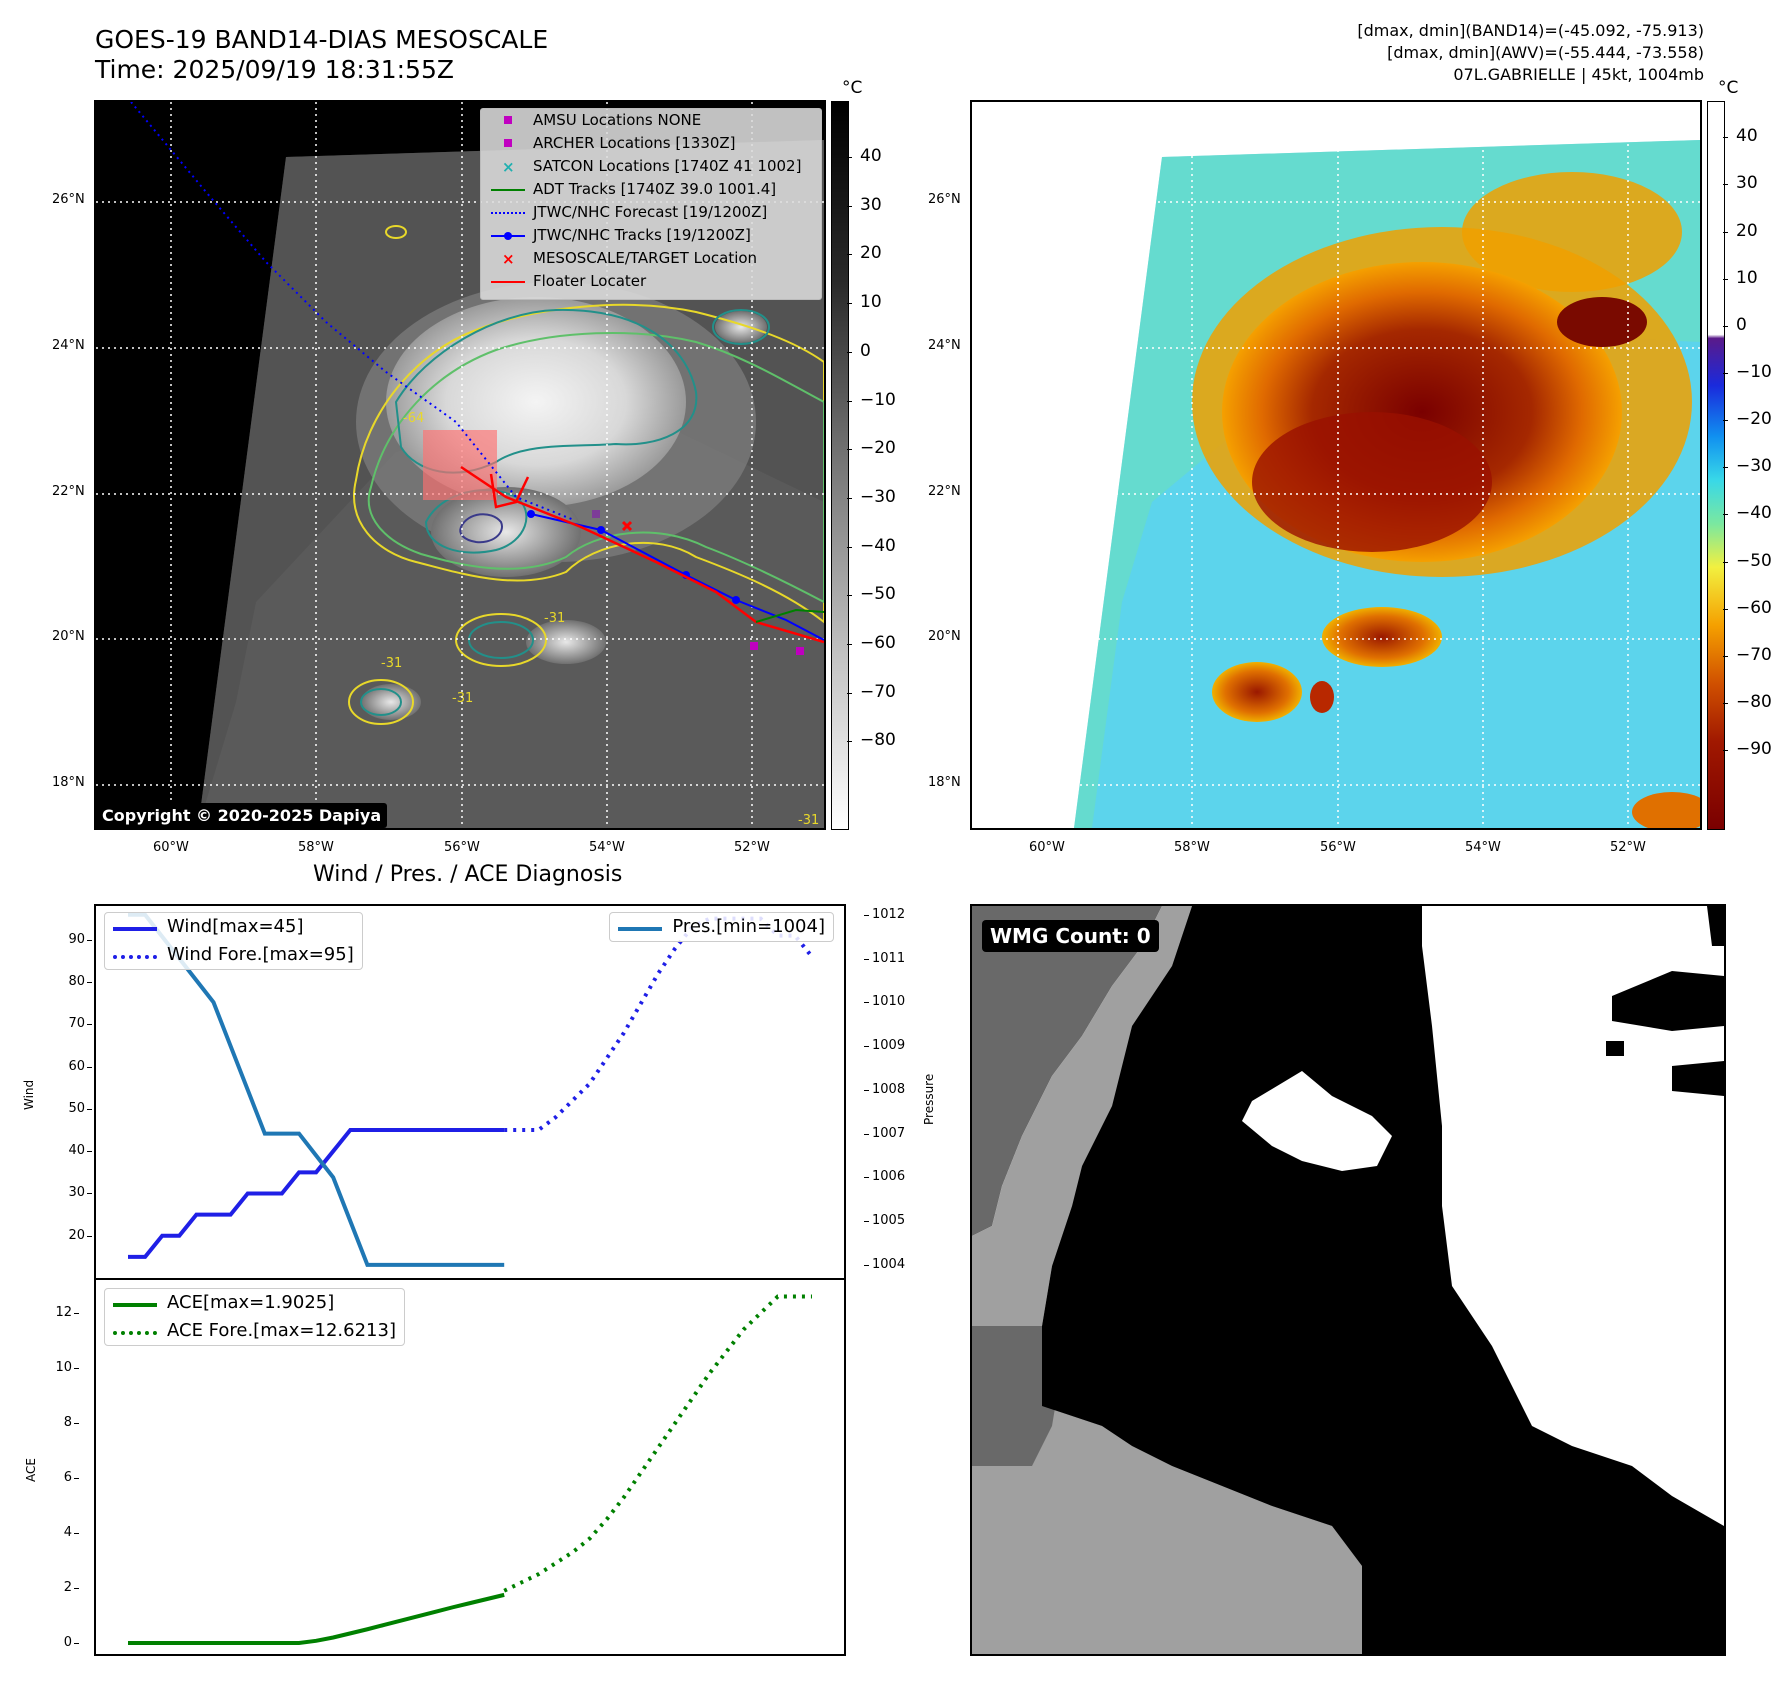 This screenshot has width=1788, height=1690. I want to click on wind-legend: Wind[max=45] Wind Fore.[max=95], so click(233, 941).